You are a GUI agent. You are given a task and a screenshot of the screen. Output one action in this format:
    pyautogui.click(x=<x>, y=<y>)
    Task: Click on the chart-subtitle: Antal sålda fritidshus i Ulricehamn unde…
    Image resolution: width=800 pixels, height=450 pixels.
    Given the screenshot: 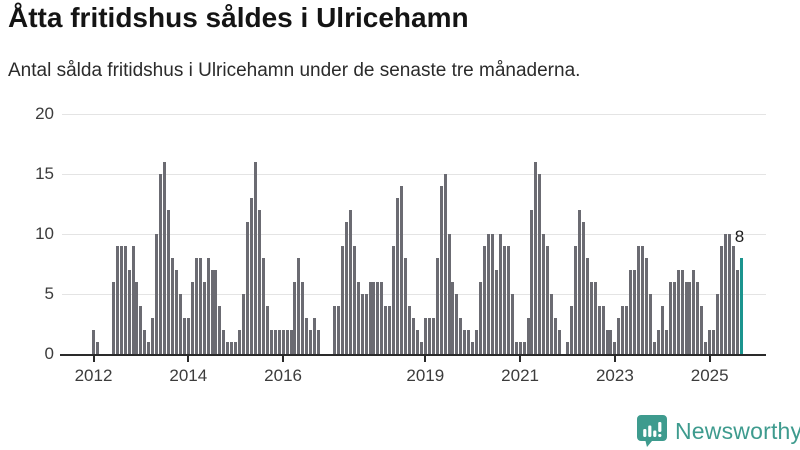 What is the action you would take?
    pyautogui.click(x=294, y=70)
    